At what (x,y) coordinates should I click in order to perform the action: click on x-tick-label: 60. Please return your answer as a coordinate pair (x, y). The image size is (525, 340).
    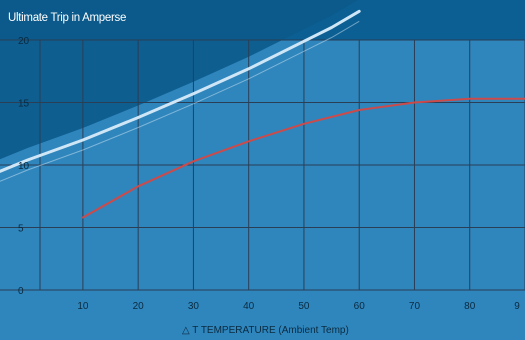
    Looking at the image, I should click on (360, 306).